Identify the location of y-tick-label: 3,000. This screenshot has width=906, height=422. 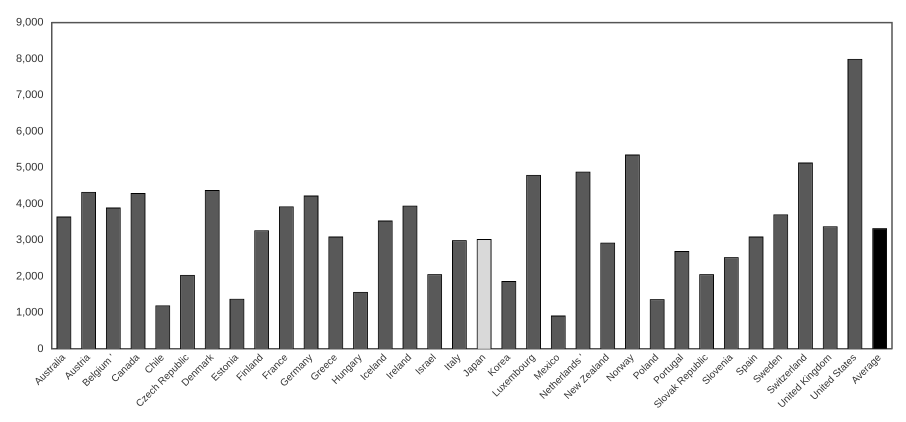
(30, 240).